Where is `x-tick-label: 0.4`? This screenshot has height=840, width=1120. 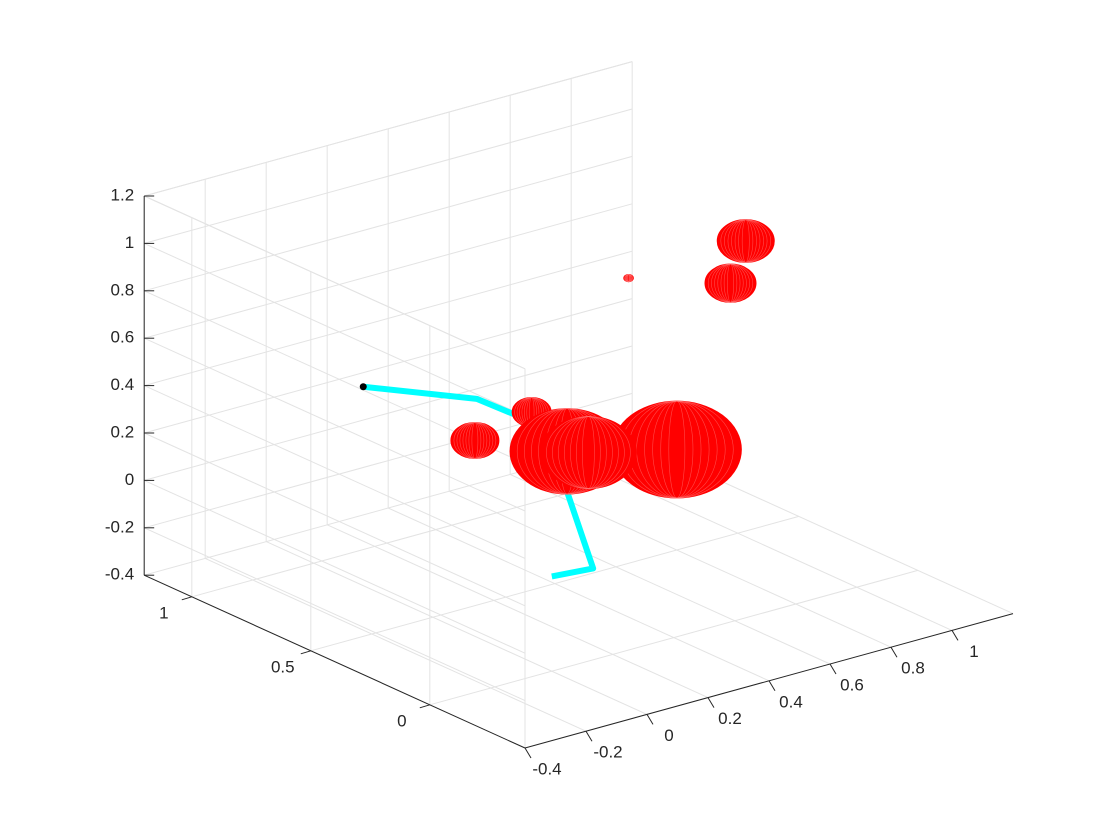
x-tick-label: 0.4 is located at coordinates (791, 701).